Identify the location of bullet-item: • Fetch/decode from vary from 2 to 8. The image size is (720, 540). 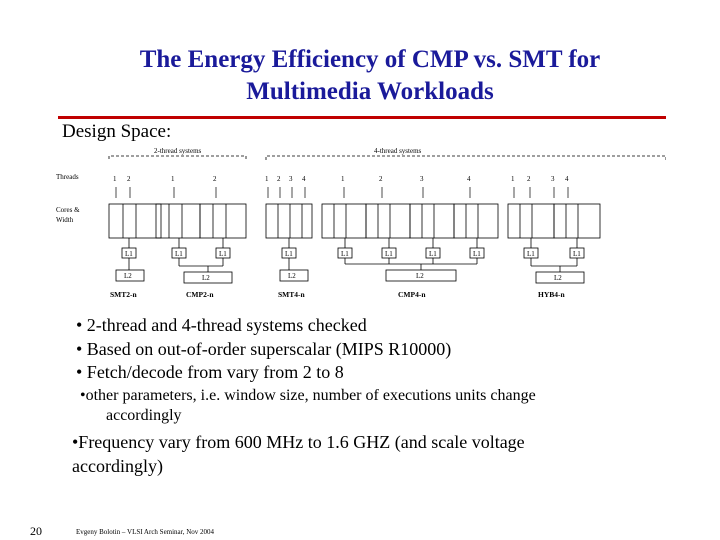
(210, 372).